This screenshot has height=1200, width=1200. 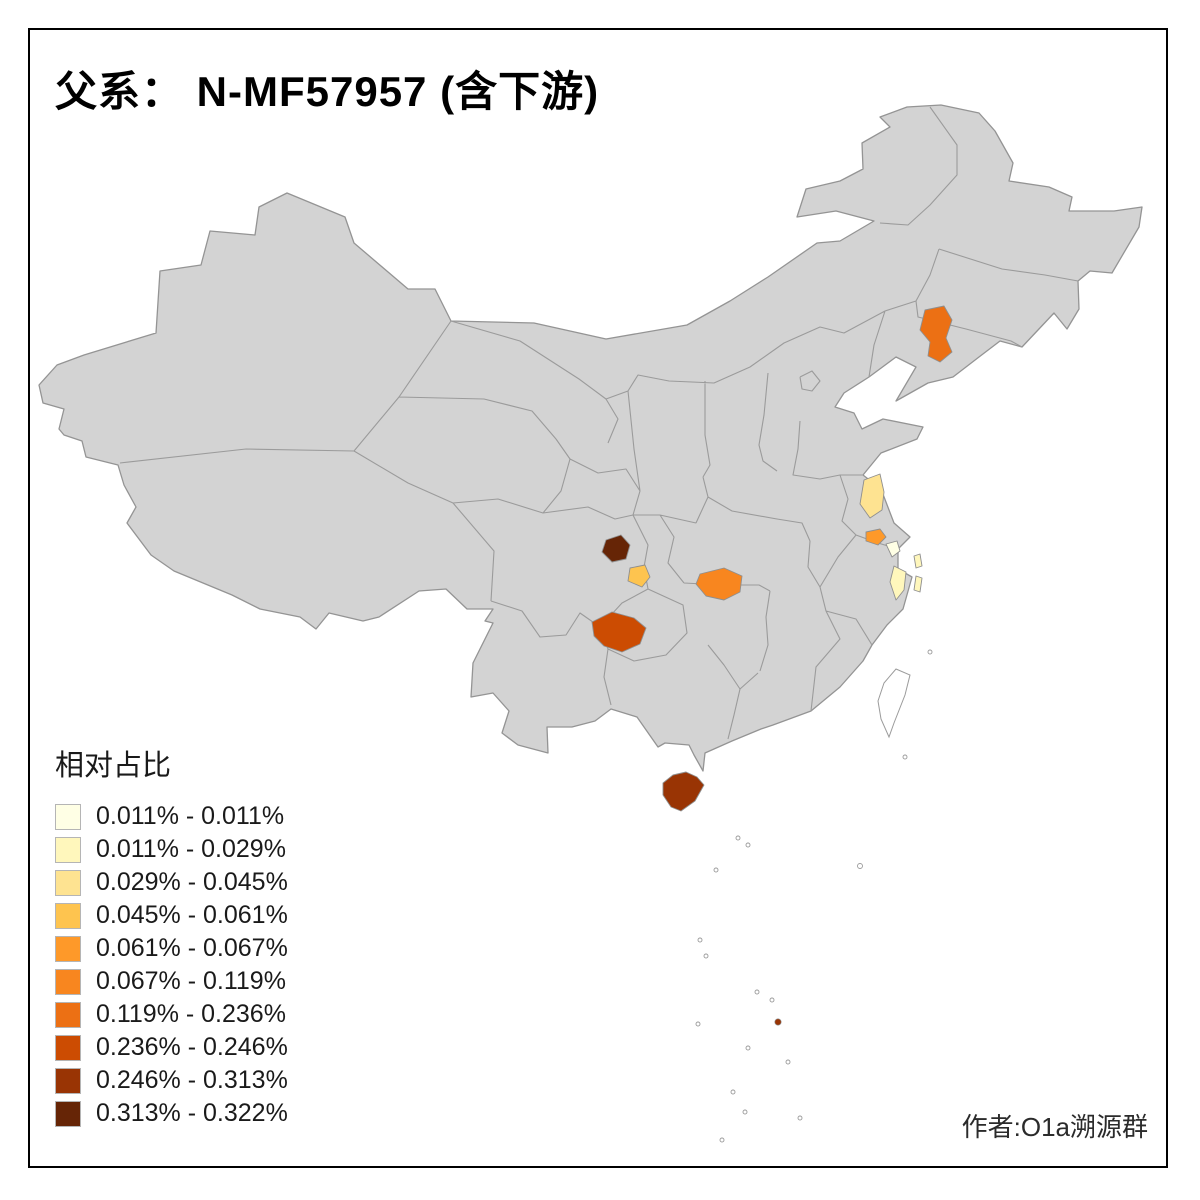 I want to click on legend-title: 相对占比, so click(x=113, y=766).